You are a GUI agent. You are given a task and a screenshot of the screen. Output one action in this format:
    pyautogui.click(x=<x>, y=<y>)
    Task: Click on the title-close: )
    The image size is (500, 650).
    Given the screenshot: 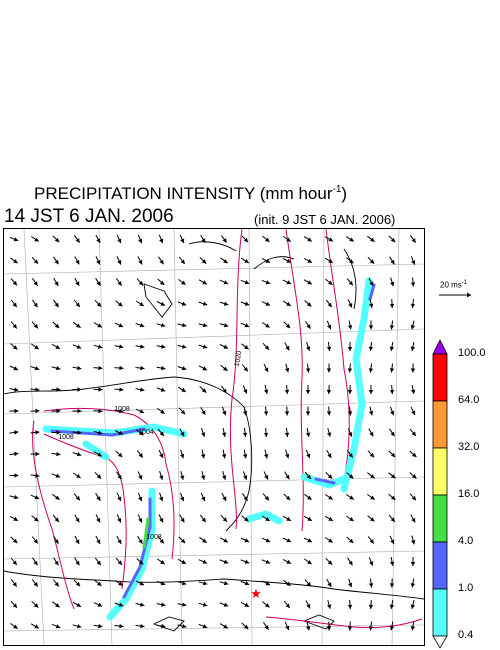 What is the action you would take?
    pyautogui.click(x=344, y=193)
    